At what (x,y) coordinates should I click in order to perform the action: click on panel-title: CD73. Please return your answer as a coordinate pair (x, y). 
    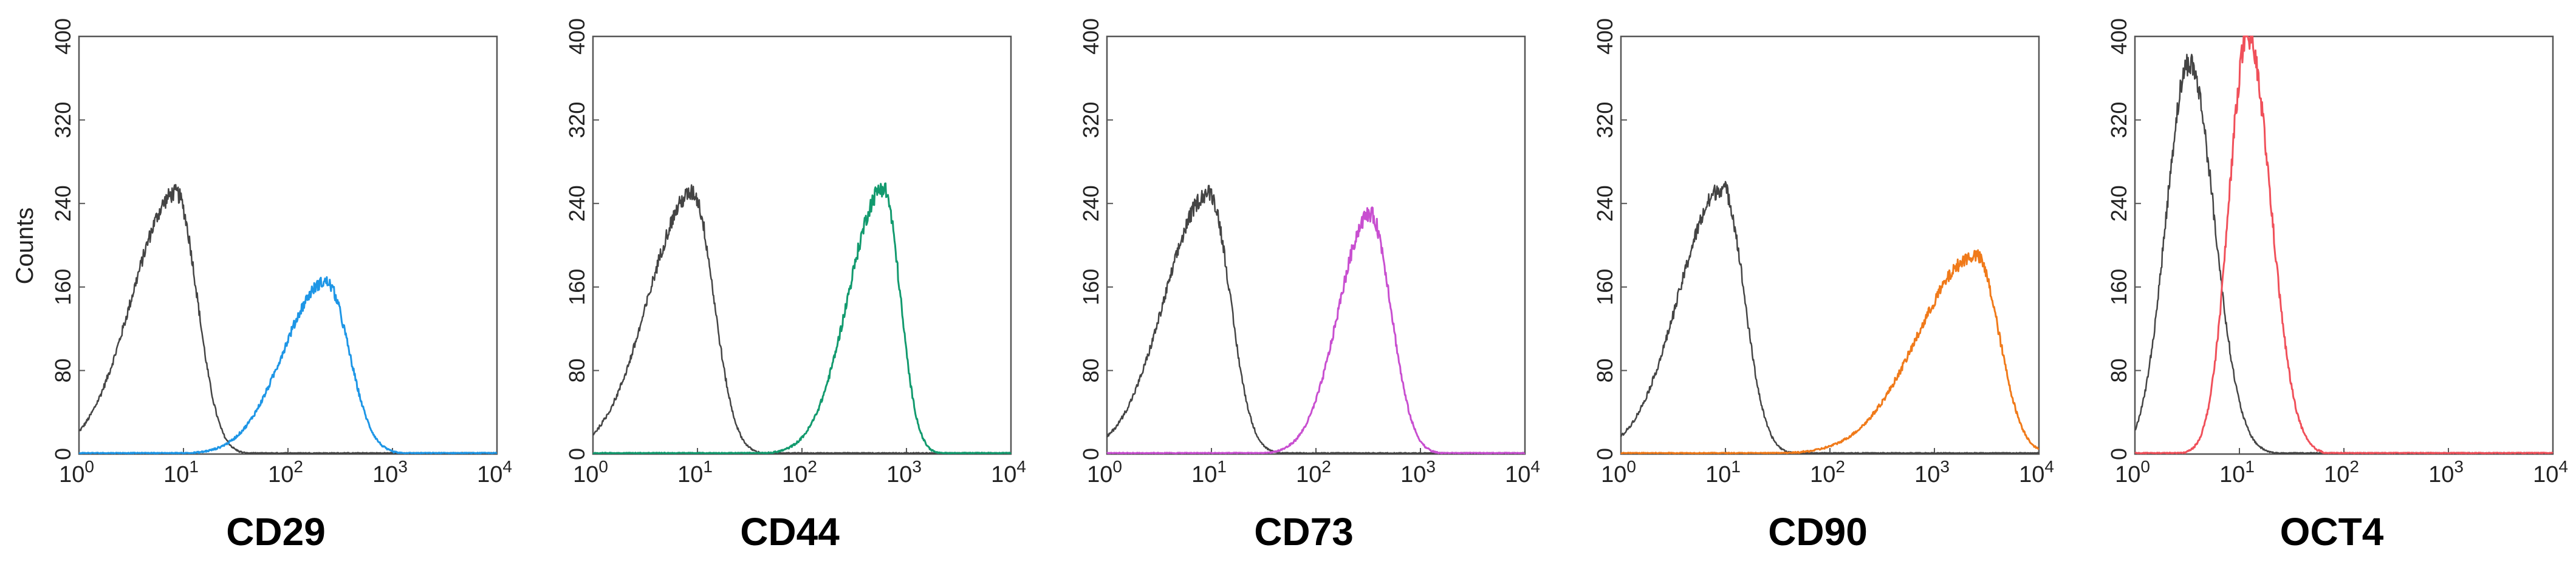
    Looking at the image, I should click on (1304, 532).